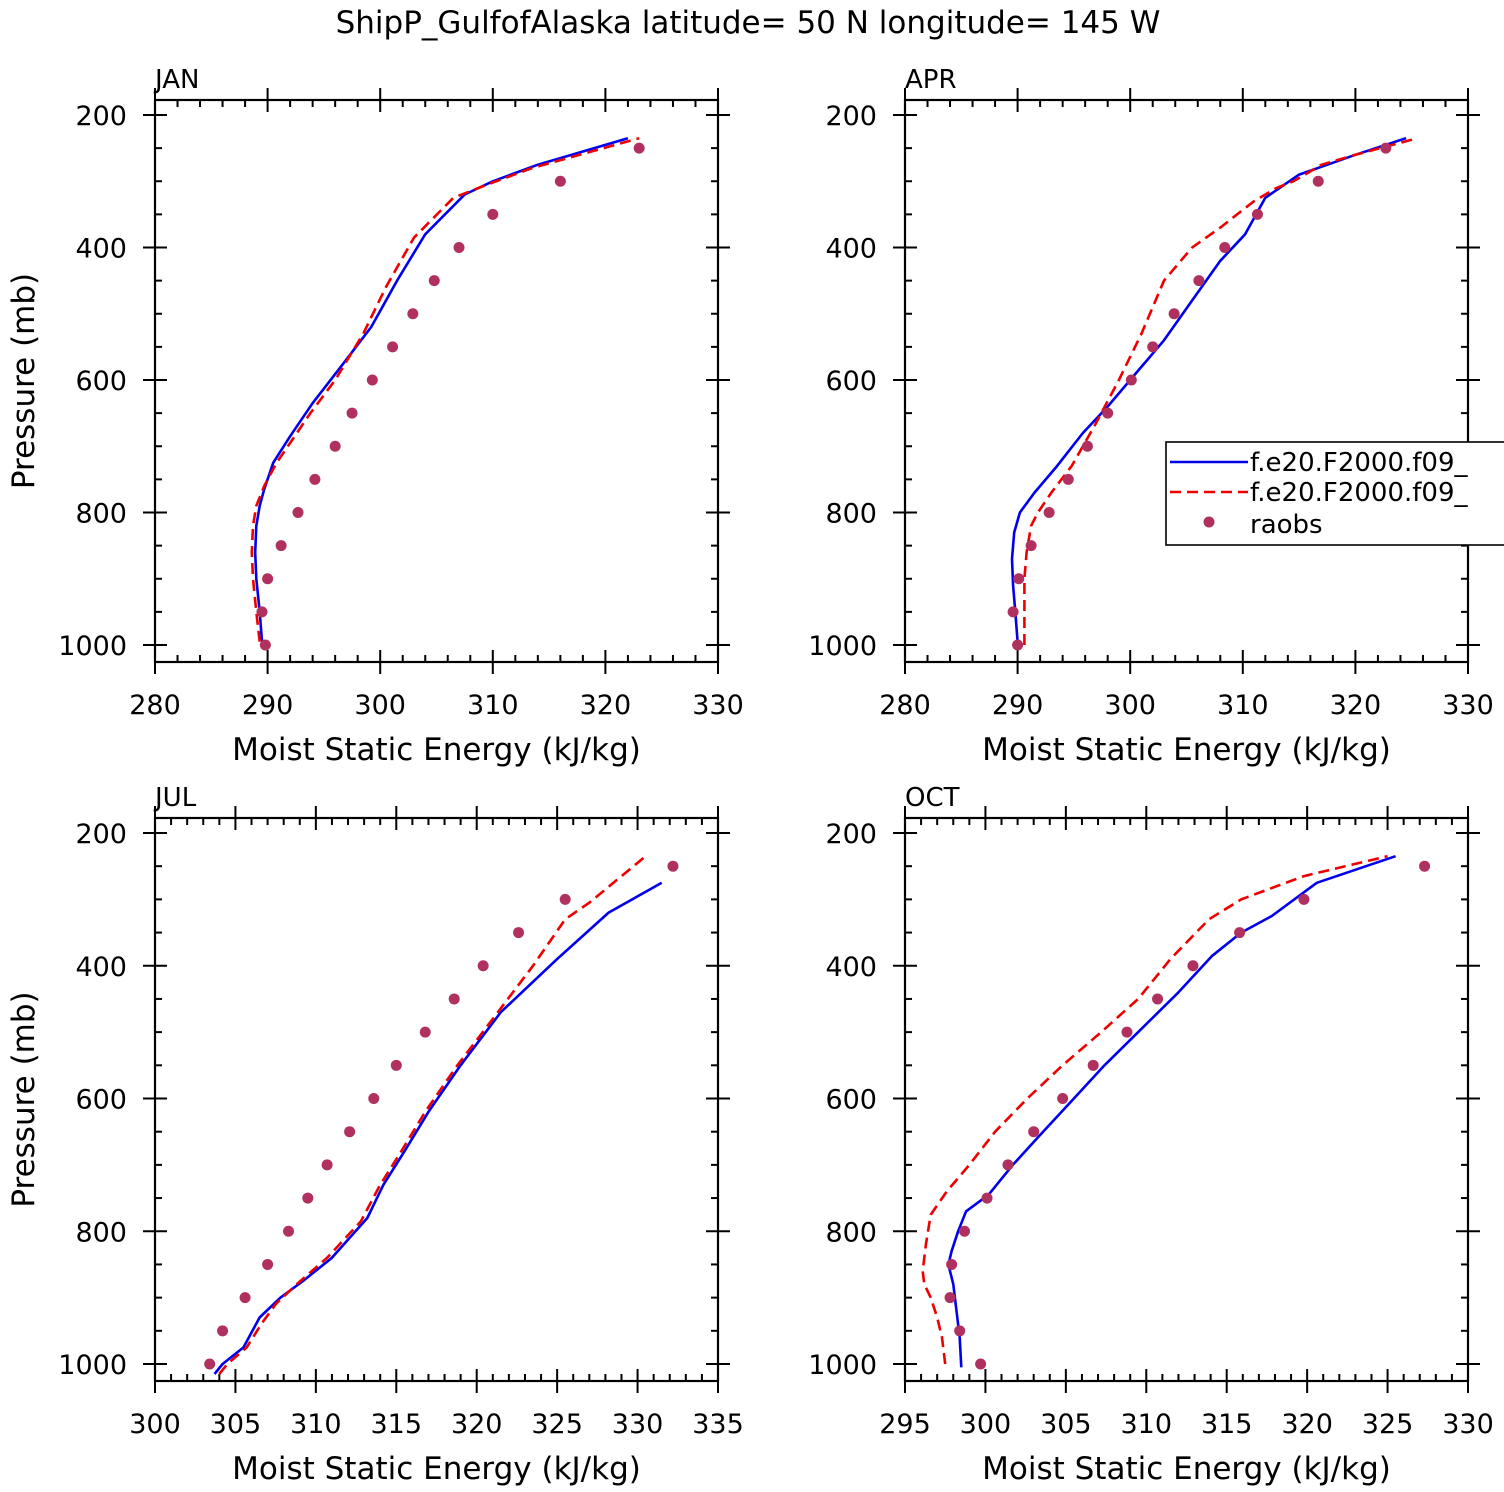 The image size is (1504, 1492). What do you see at coordinates (932, 798) in the screenshot?
I see `panel-title: OCT` at bounding box center [932, 798].